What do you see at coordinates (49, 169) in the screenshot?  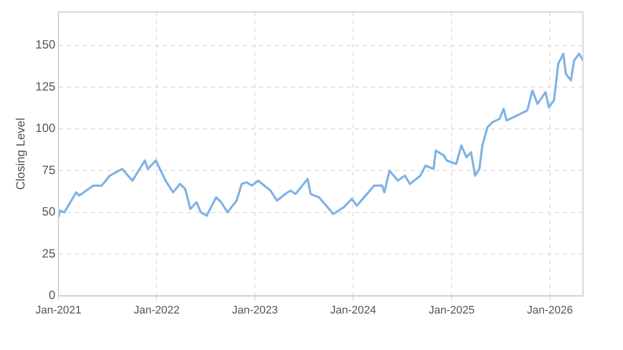 I see `y-tick-label: 75` at bounding box center [49, 169].